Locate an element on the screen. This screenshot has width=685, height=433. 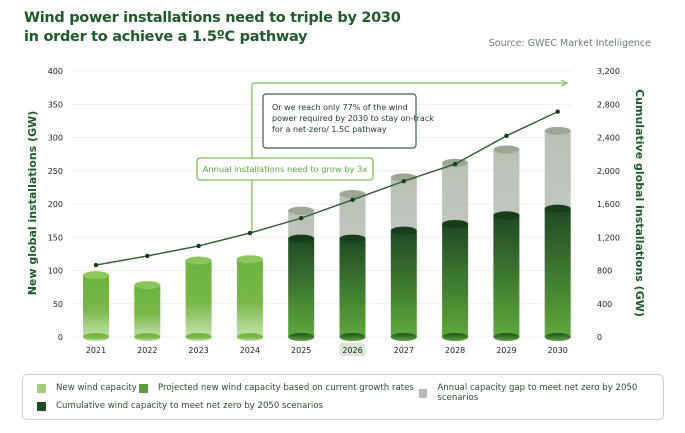
y-tick-label: 200 is located at coordinates (55, 204).